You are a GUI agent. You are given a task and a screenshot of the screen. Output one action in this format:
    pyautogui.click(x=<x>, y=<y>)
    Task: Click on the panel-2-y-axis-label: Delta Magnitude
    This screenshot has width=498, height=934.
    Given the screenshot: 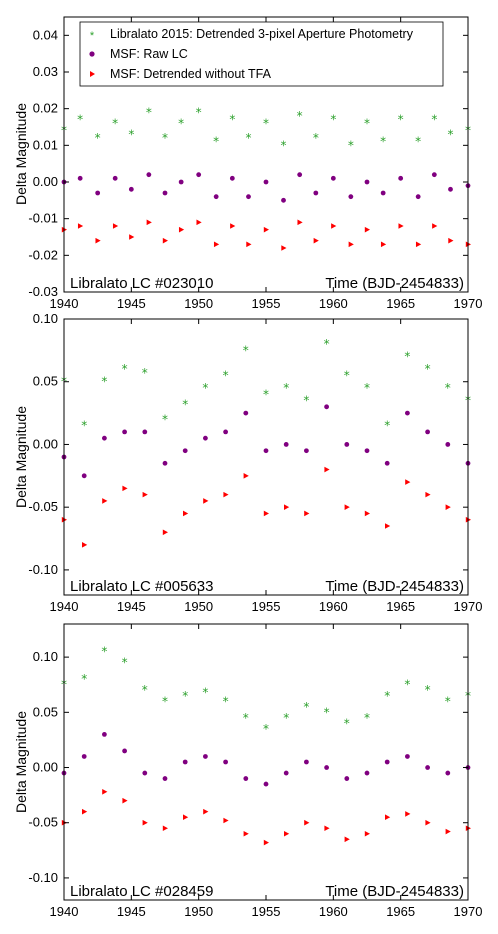 What is the action you would take?
    pyautogui.click(x=21, y=457)
    